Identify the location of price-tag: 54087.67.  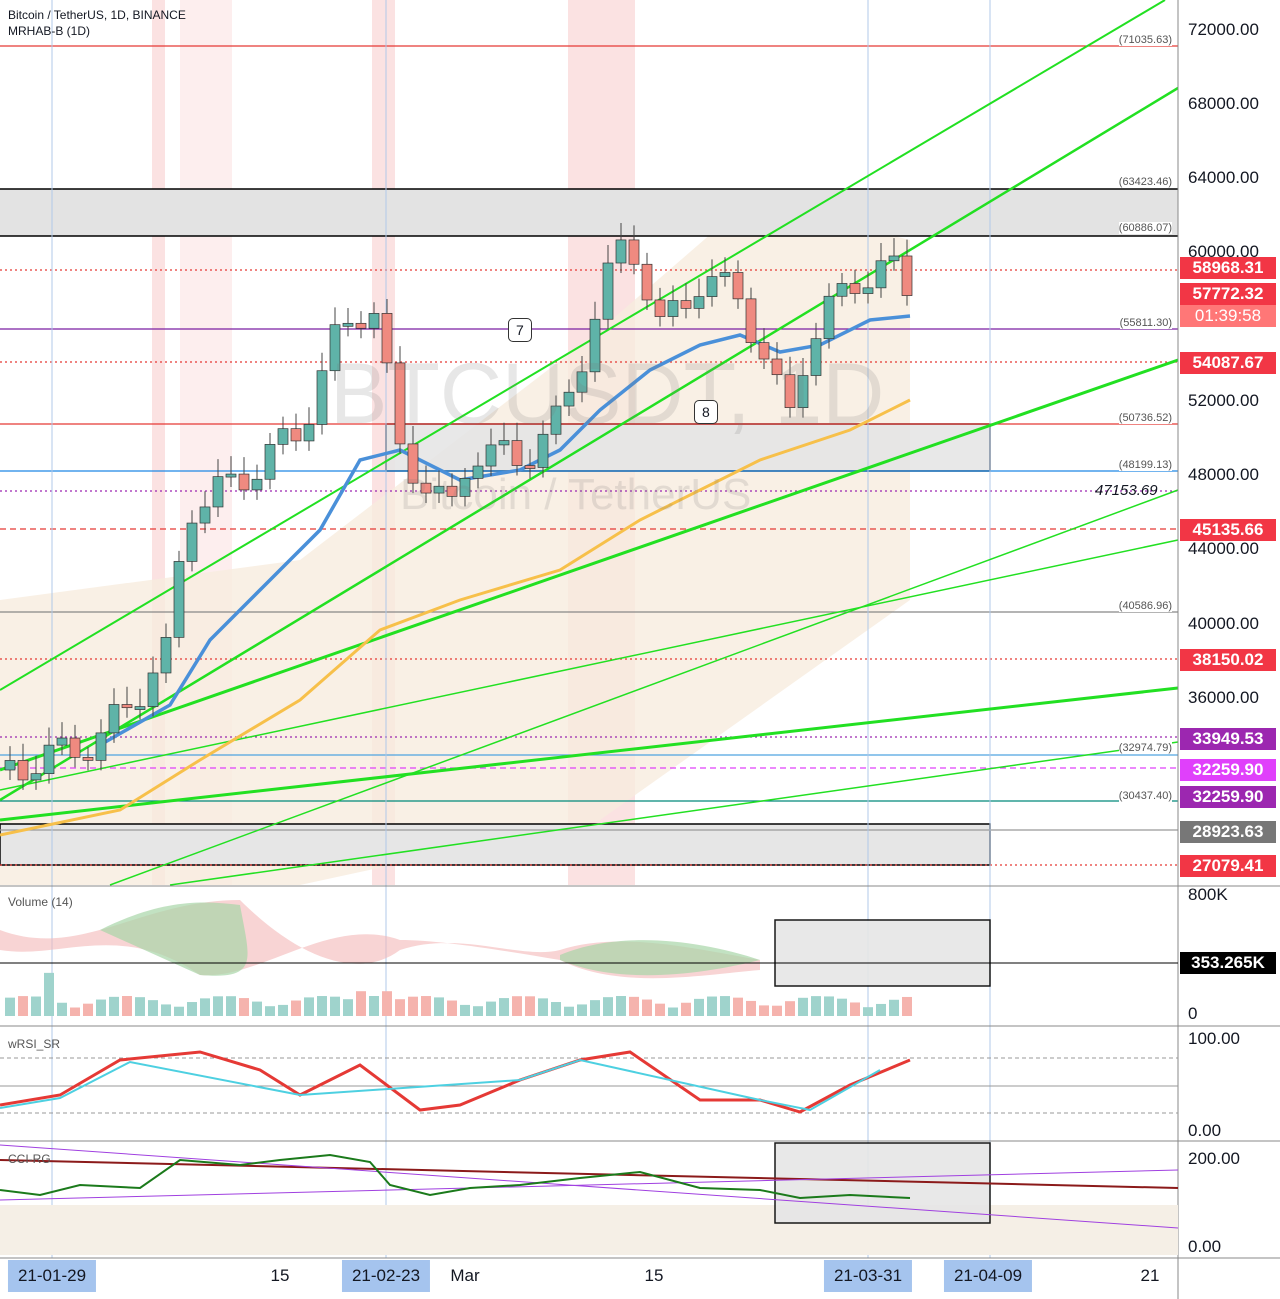
(1228, 363).